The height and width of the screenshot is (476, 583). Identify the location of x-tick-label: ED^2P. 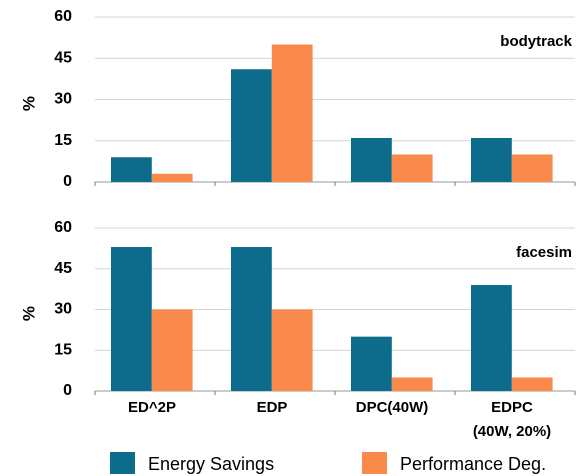
(152, 407).